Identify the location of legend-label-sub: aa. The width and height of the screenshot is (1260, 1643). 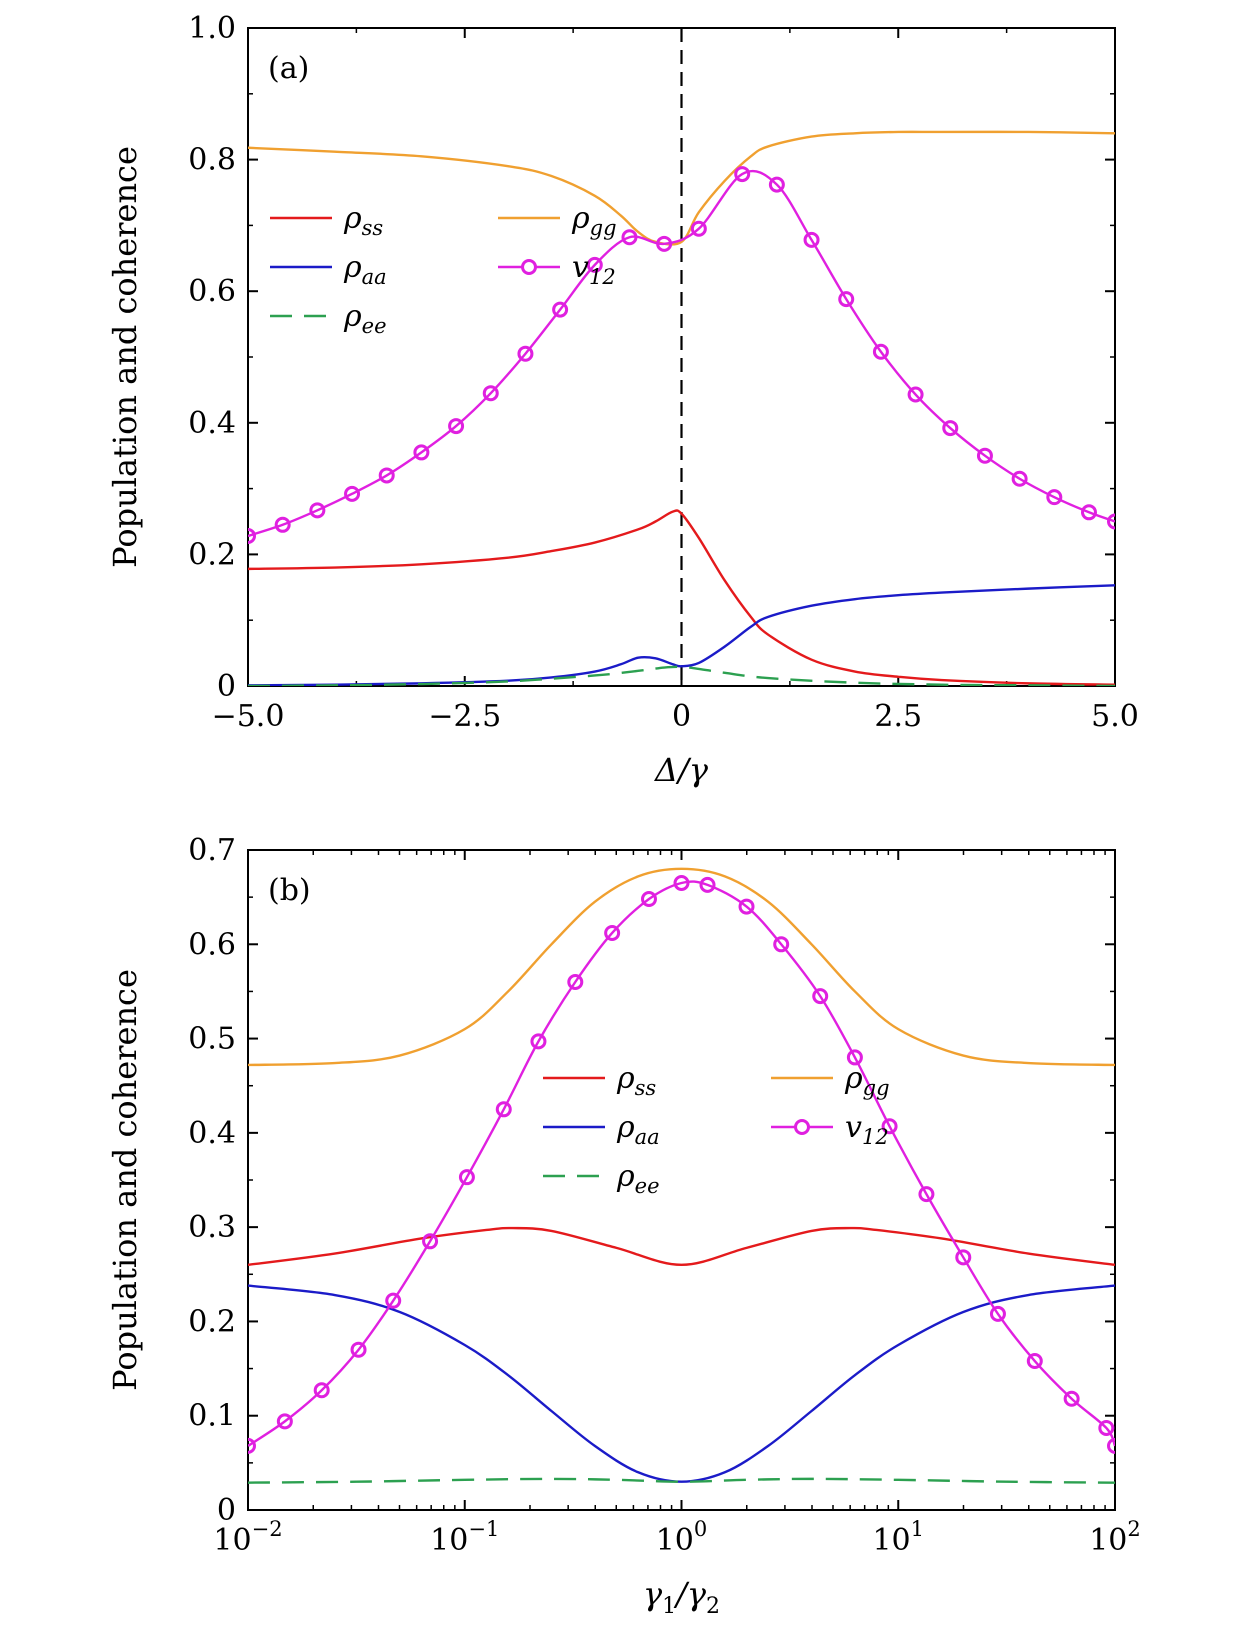
(374, 277).